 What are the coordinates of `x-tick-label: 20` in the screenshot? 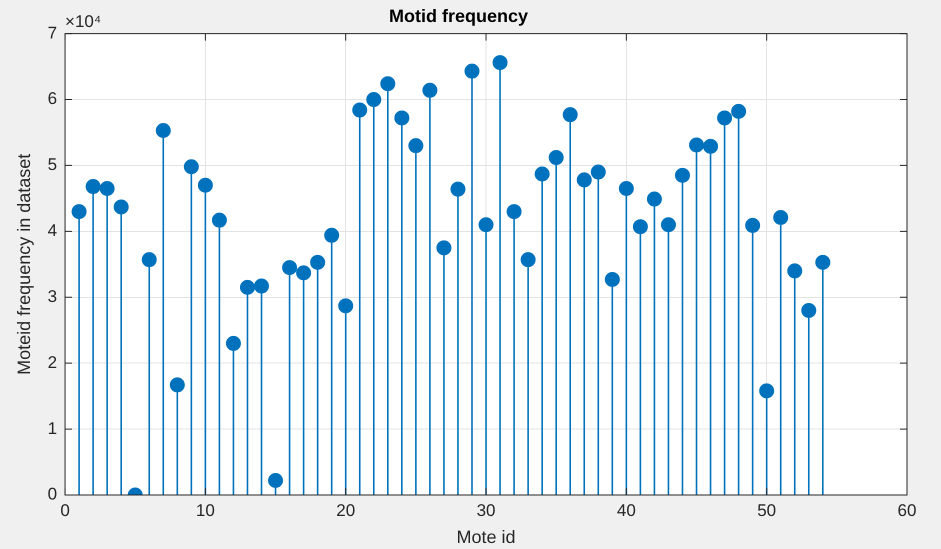 It's located at (346, 510).